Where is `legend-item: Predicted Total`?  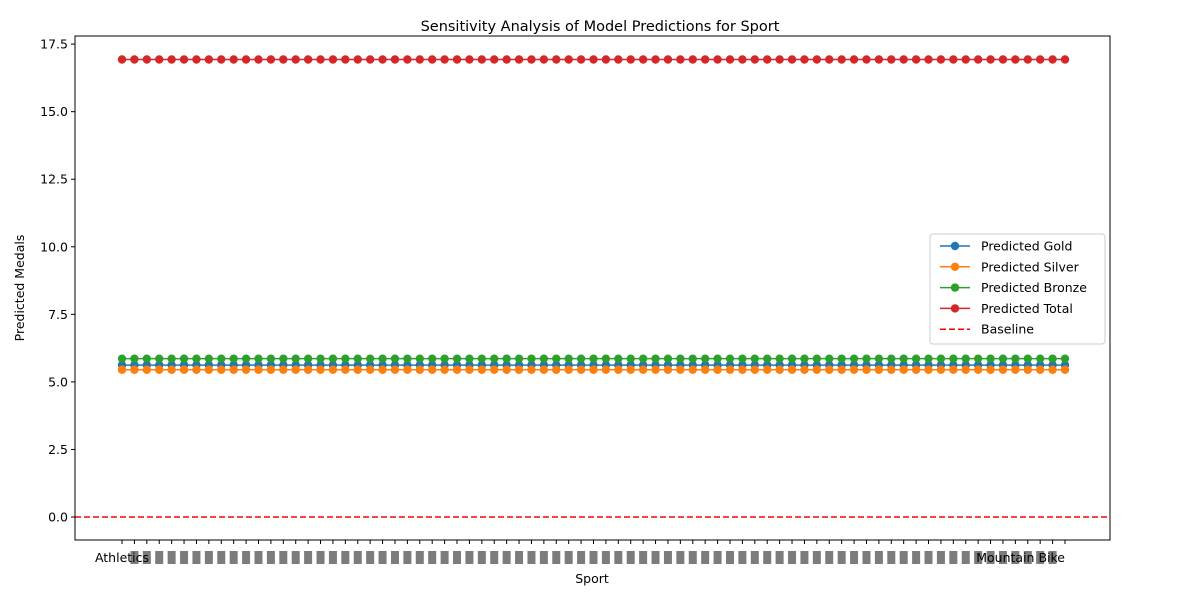
legend-item: Predicted Total is located at coordinates (1006, 308).